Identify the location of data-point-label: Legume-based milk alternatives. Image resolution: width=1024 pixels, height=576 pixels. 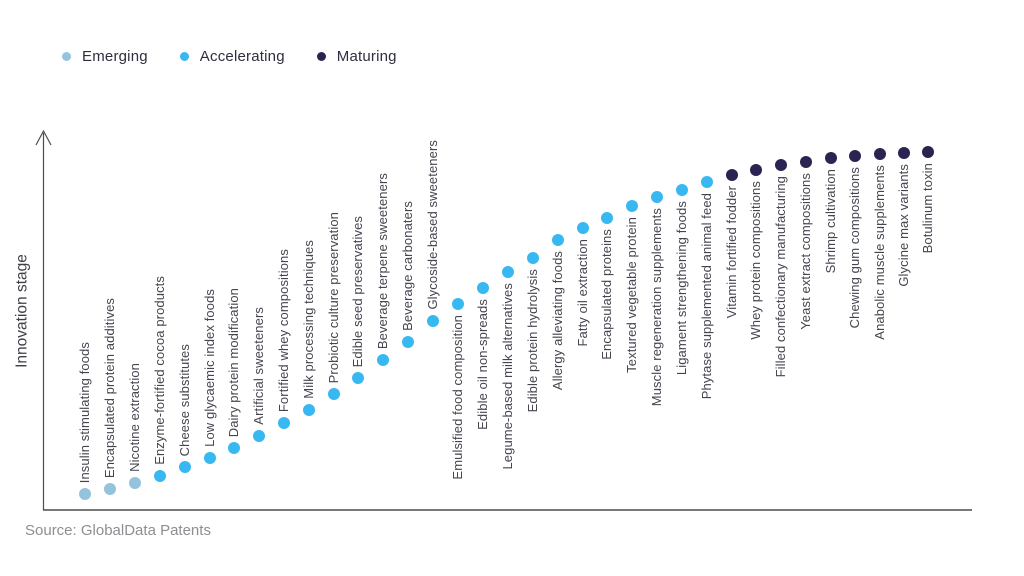
(507, 376).